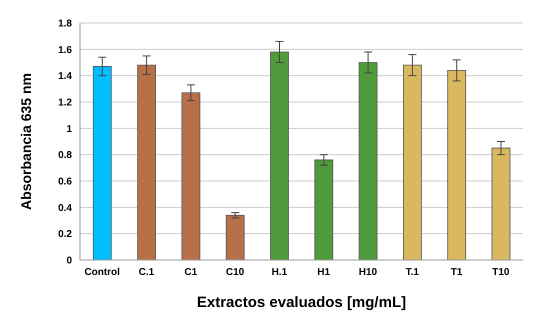 The width and height of the screenshot is (551, 333). Describe the element at coordinates (65, 208) in the screenshot. I see `y-tick-label: 0.4` at that location.